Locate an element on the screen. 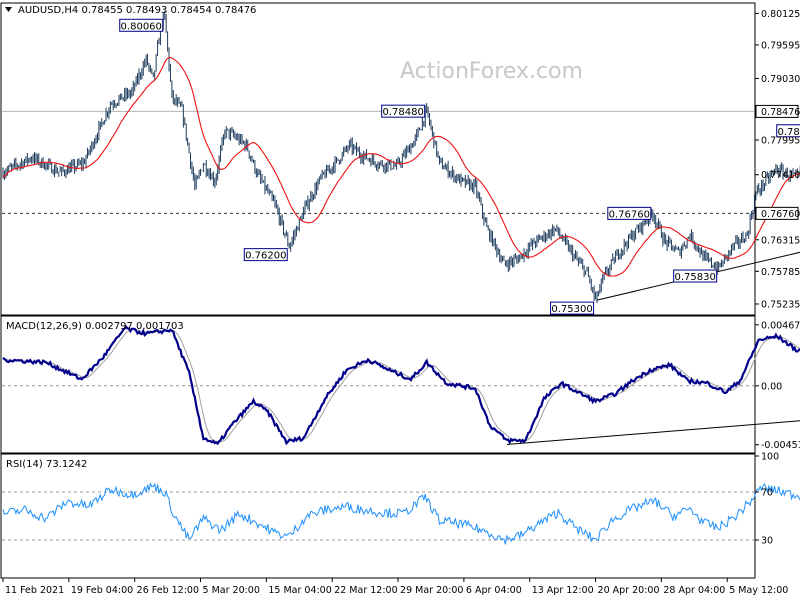  rsi-y-tick-label: 100 is located at coordinates (770, 457).